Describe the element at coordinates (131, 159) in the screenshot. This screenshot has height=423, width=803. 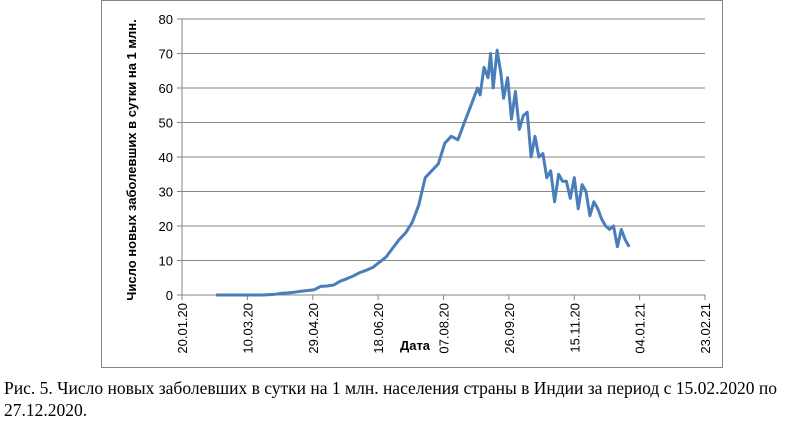
I see `y-axis-label: Число новых заболевших в сутки на 1 млн.` at that location.